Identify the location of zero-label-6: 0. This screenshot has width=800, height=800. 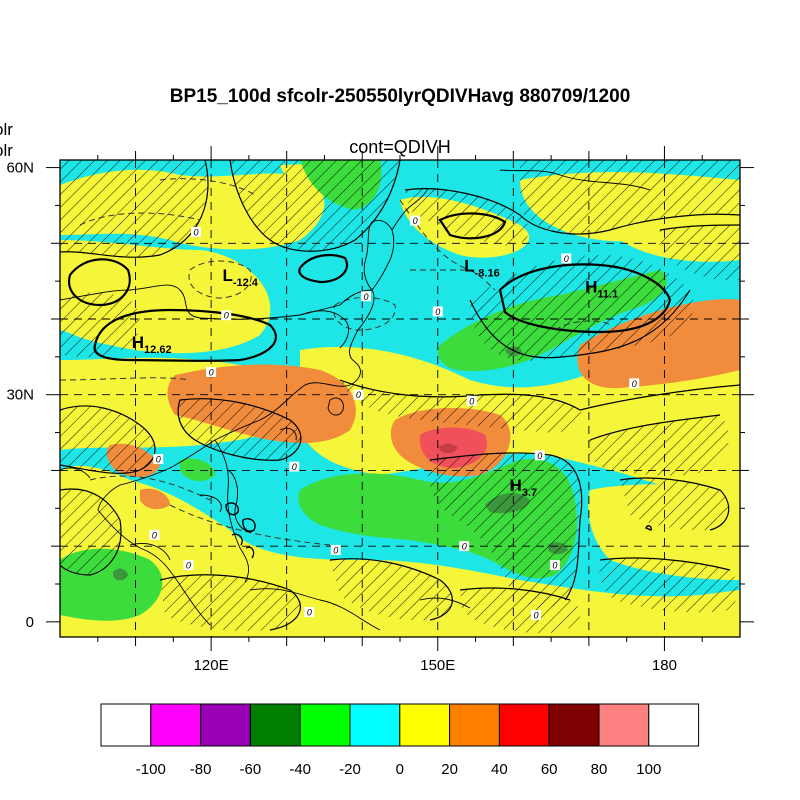
(211, 373).